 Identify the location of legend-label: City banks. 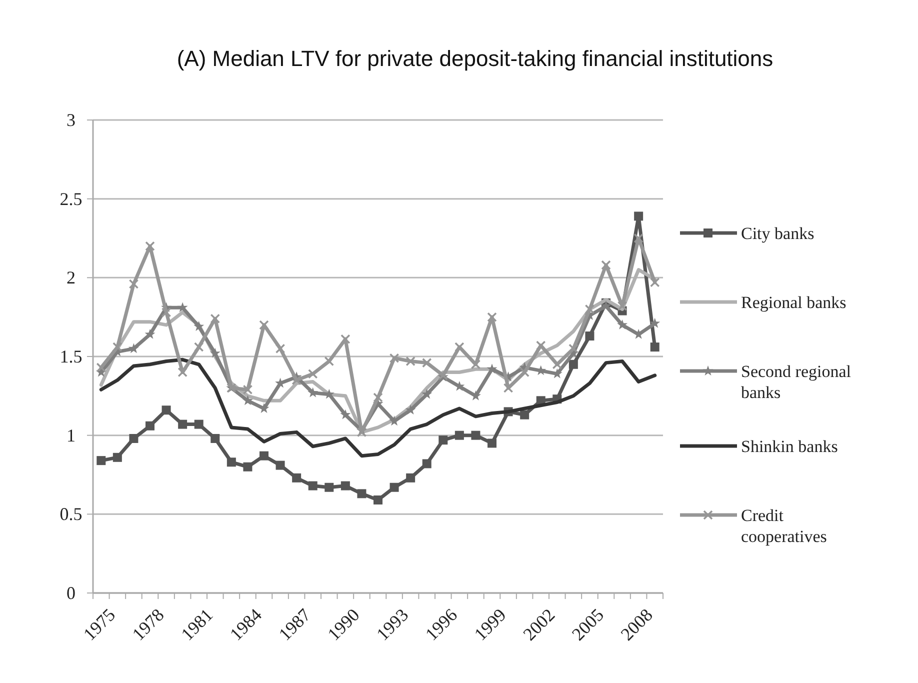
(777, 233).